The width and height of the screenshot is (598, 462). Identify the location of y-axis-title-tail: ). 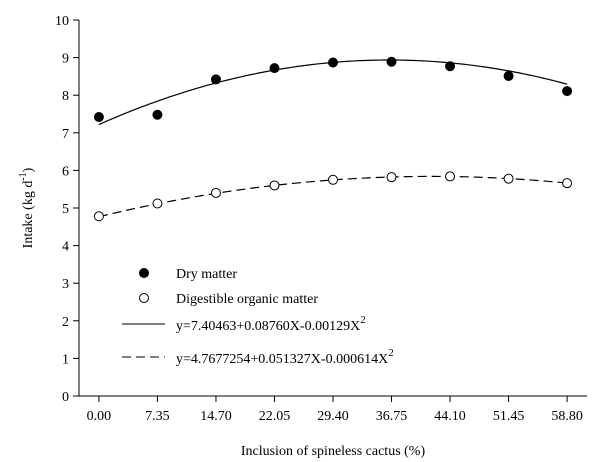
(28, 169).